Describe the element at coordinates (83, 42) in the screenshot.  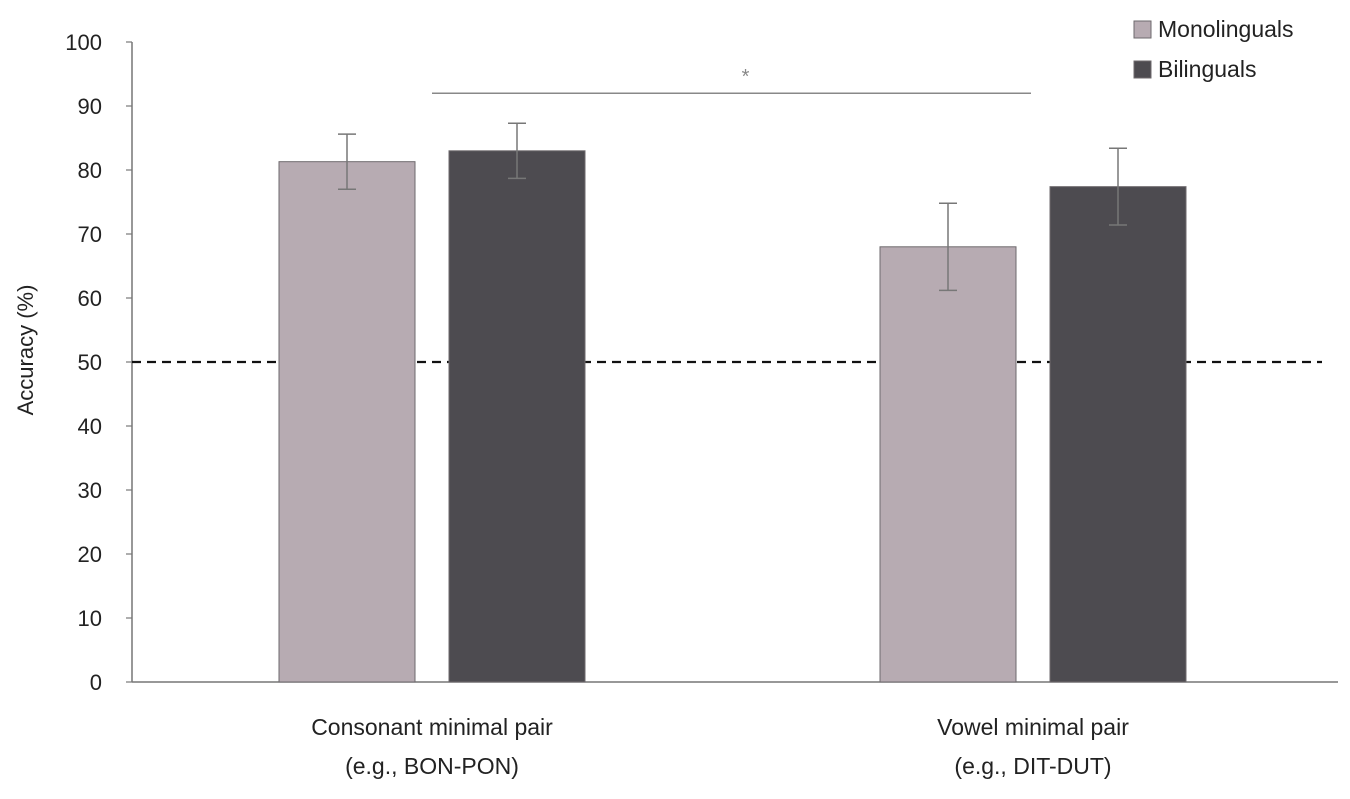
I see `y-tick-label: 100` at that location.